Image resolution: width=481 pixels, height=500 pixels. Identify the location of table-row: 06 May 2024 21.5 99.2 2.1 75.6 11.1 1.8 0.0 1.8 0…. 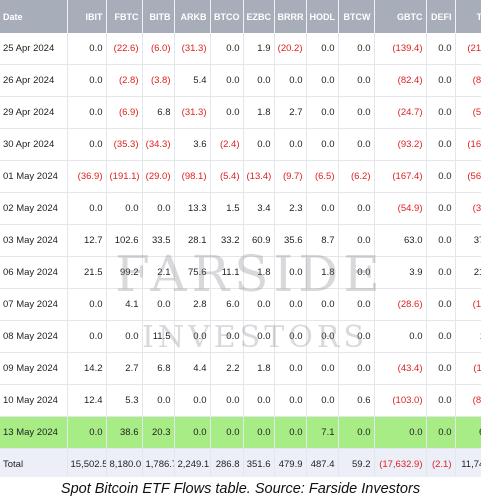
(240, 272).